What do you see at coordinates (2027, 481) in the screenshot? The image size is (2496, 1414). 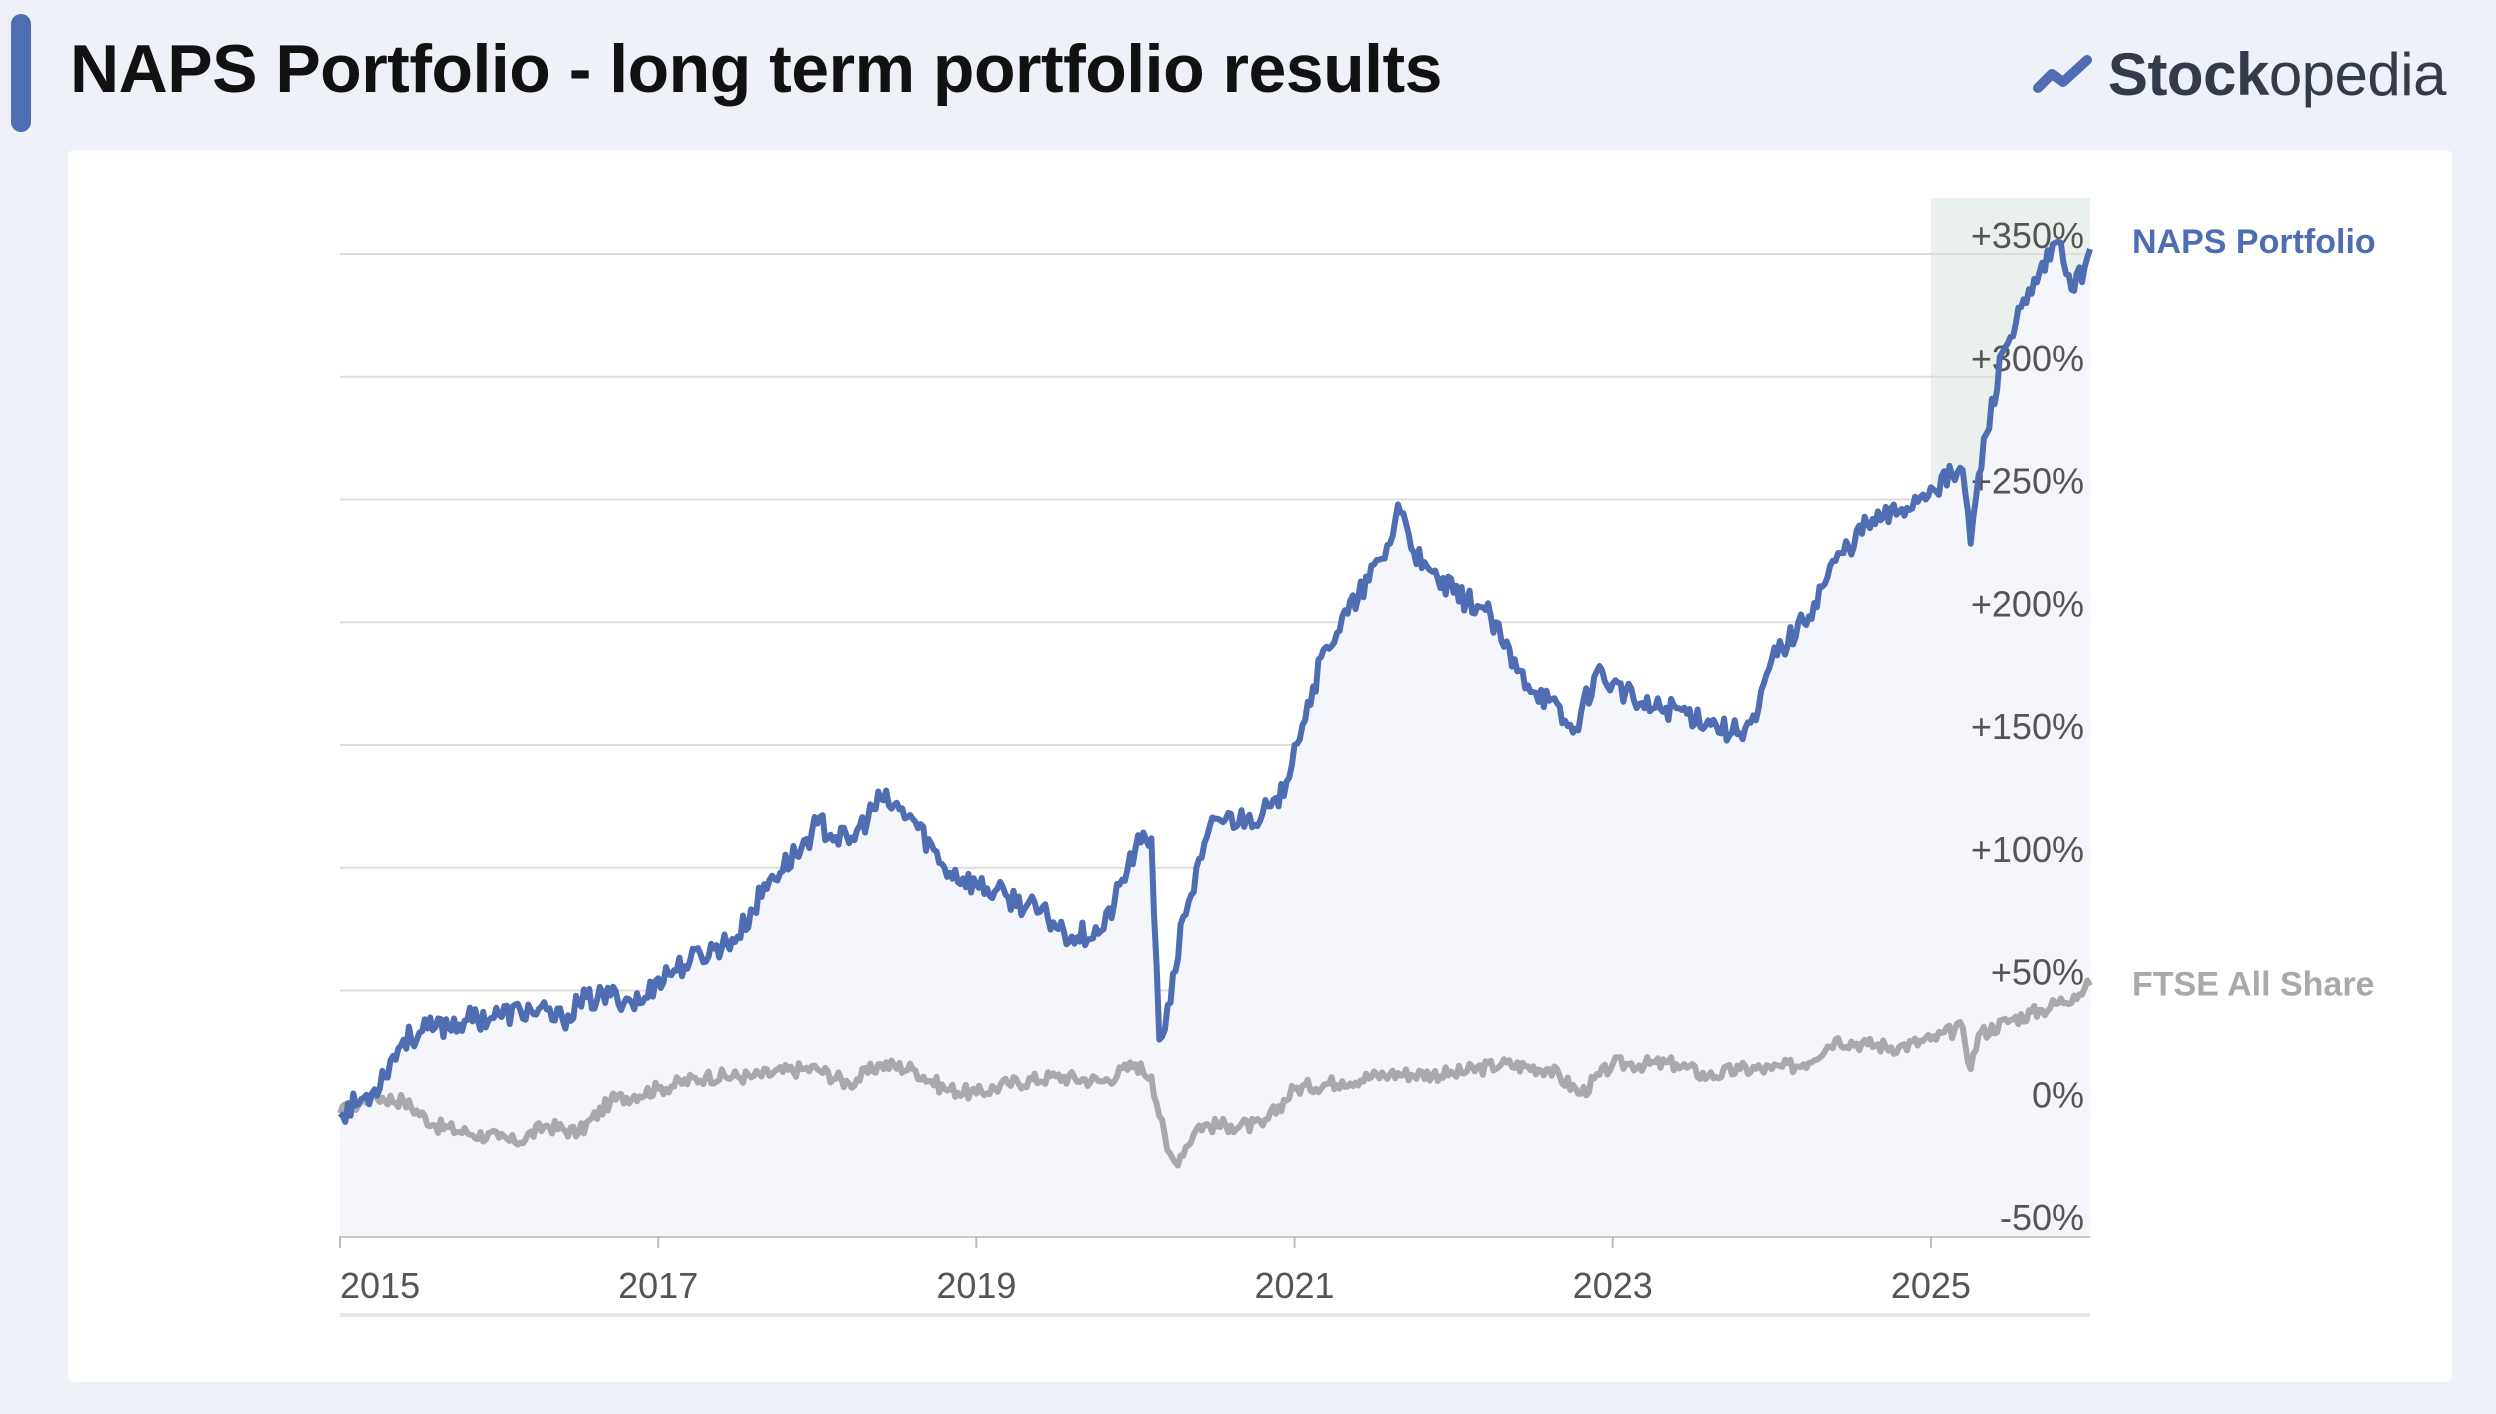 I see `y-tick-label: +250%` at bounding box center [2027, 481].